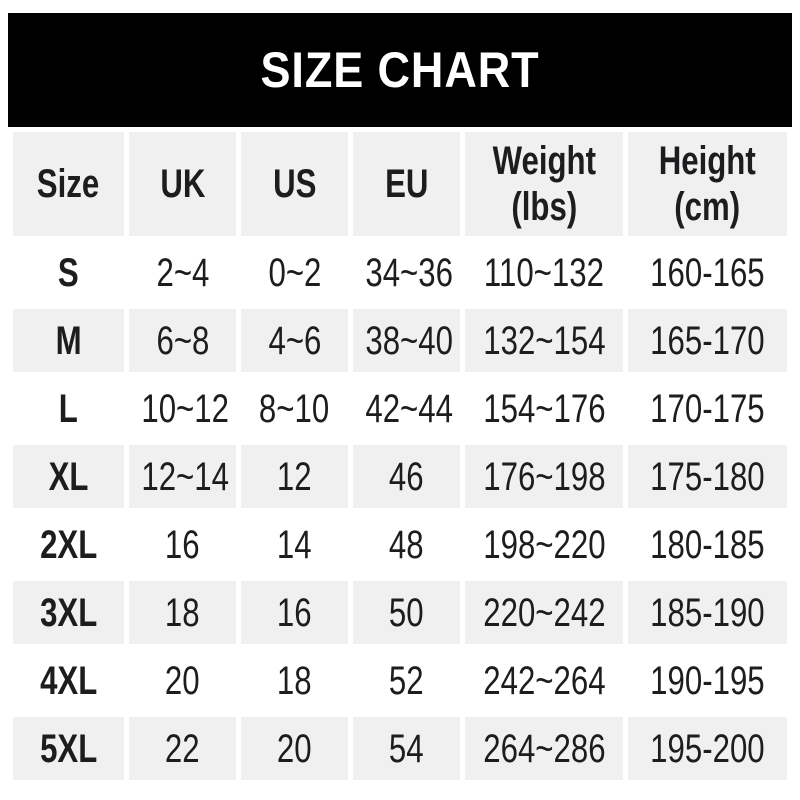 This screenshot has height=800, width=800. Describe the element at coordinates (544, 612) in the screenshot. I see `weight-cell: 220~242` at that location.